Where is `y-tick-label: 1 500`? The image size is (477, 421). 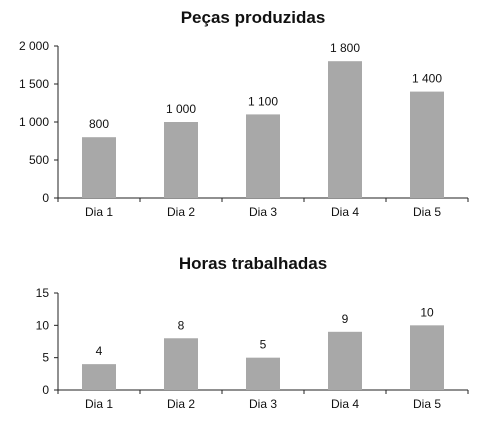 y-tick-label: 1 500 is located at coordinates (34, 84).